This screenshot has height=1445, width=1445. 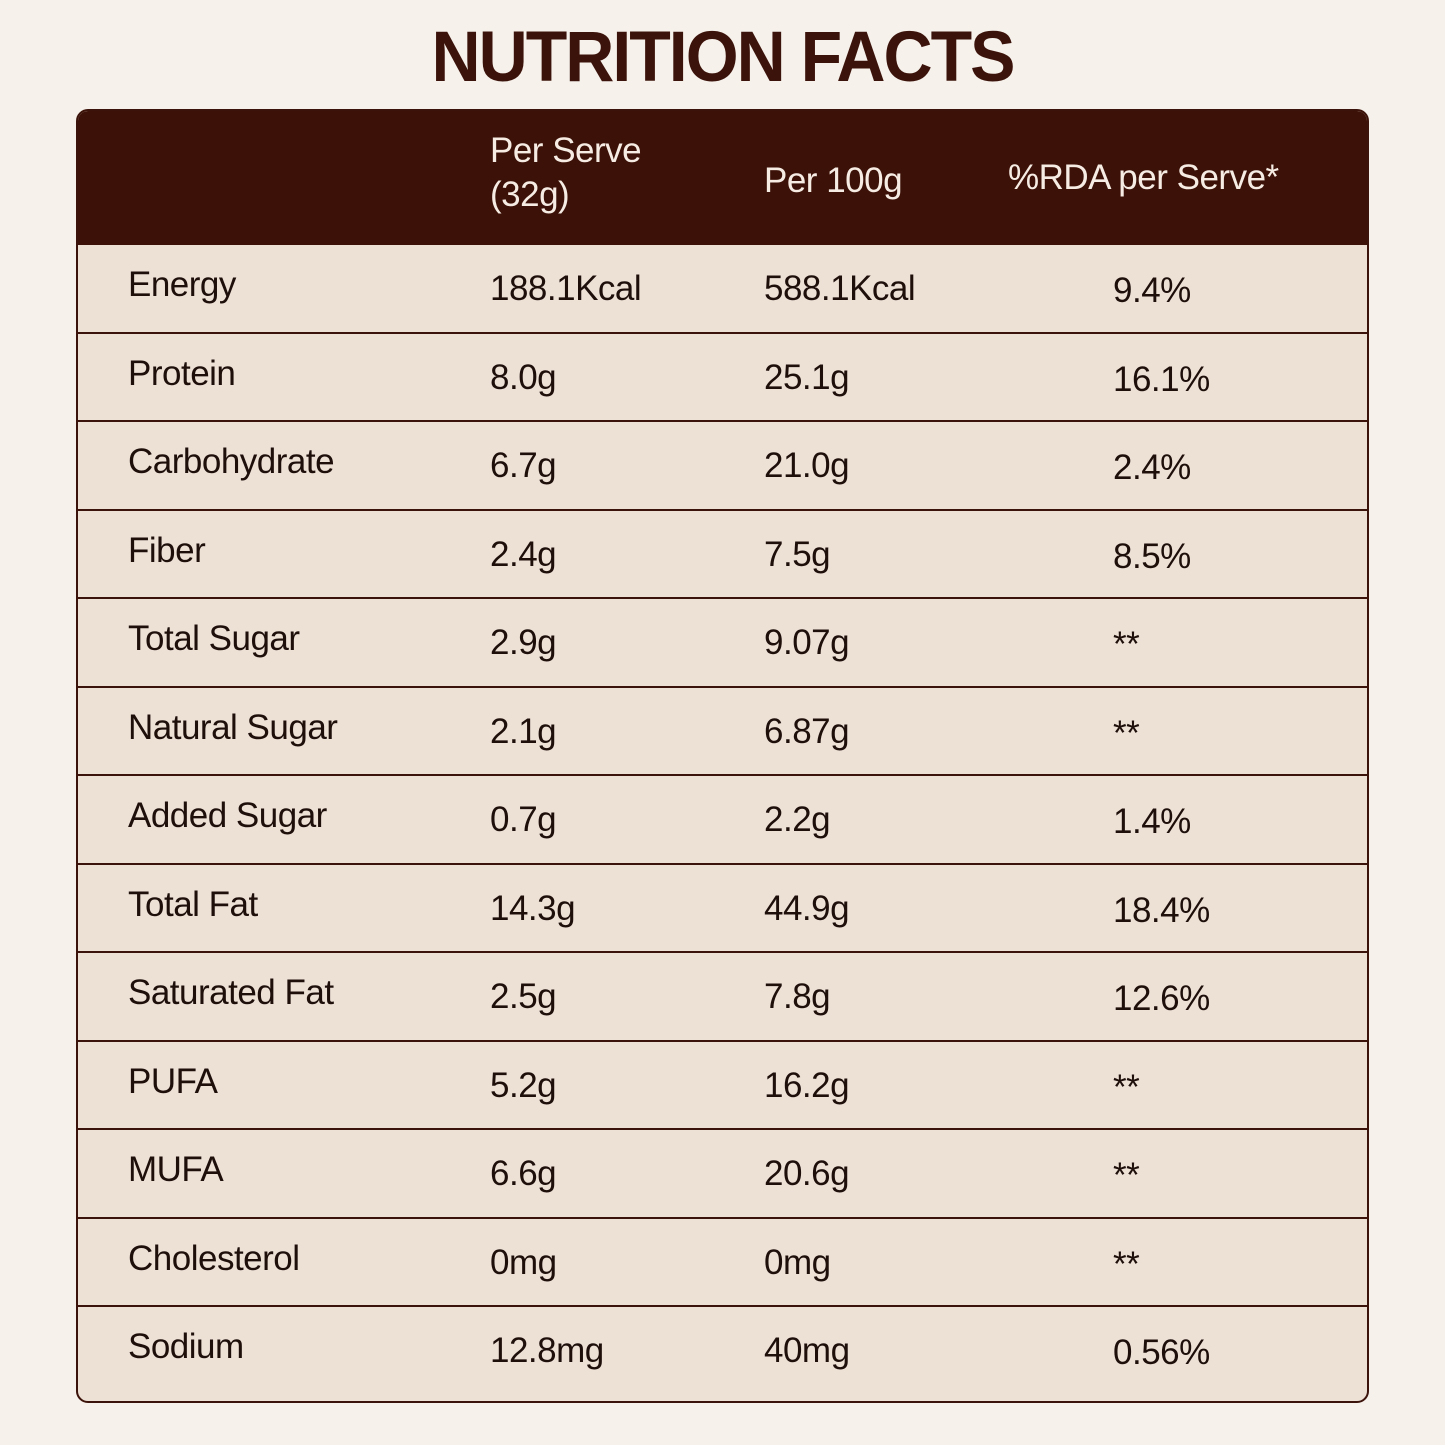 I want to click on nutrient-name: PUFA, so click(x=173, y=1081).